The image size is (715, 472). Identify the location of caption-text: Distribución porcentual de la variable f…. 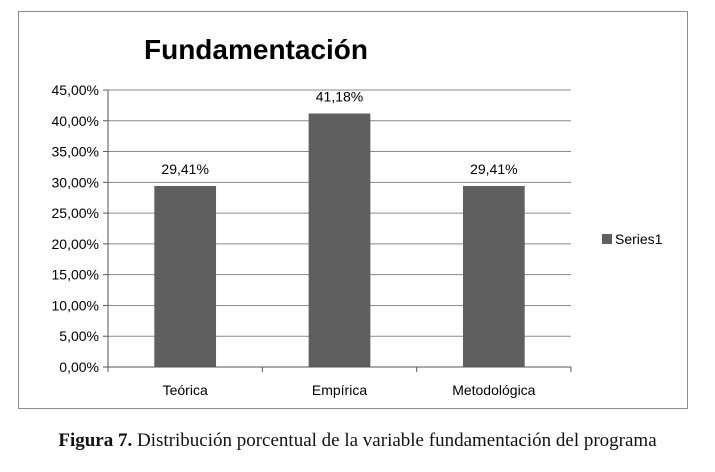
(394, 440).